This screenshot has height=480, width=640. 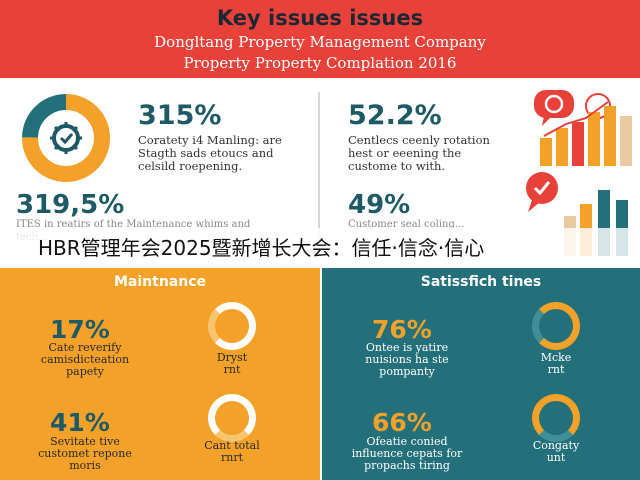 I want to click on column-divider, so click(x=319, y=167).